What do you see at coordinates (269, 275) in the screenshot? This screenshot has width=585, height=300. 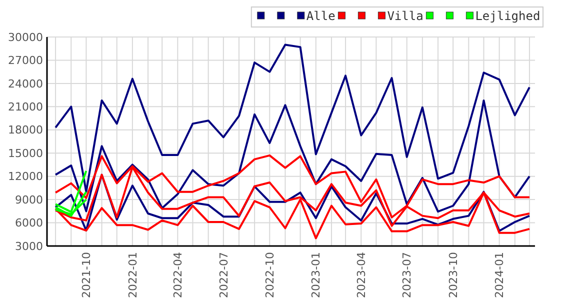 I see `x-tick-label: 2022-10` at bounding box center [269, 275].